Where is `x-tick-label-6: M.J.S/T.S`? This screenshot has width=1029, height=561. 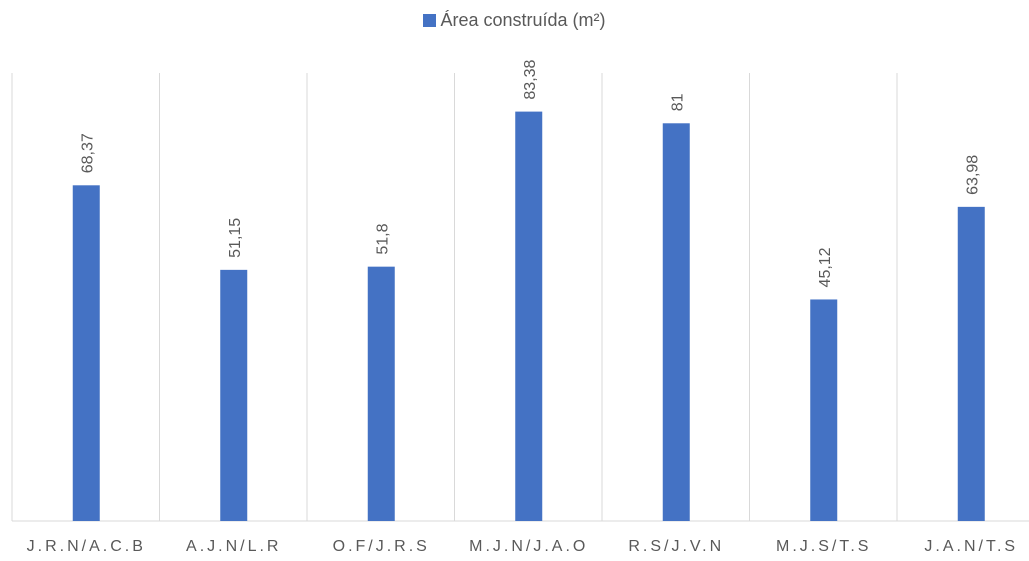 x-tick-label-6: M.J.S/T.S is located at coordinates (823, 546).